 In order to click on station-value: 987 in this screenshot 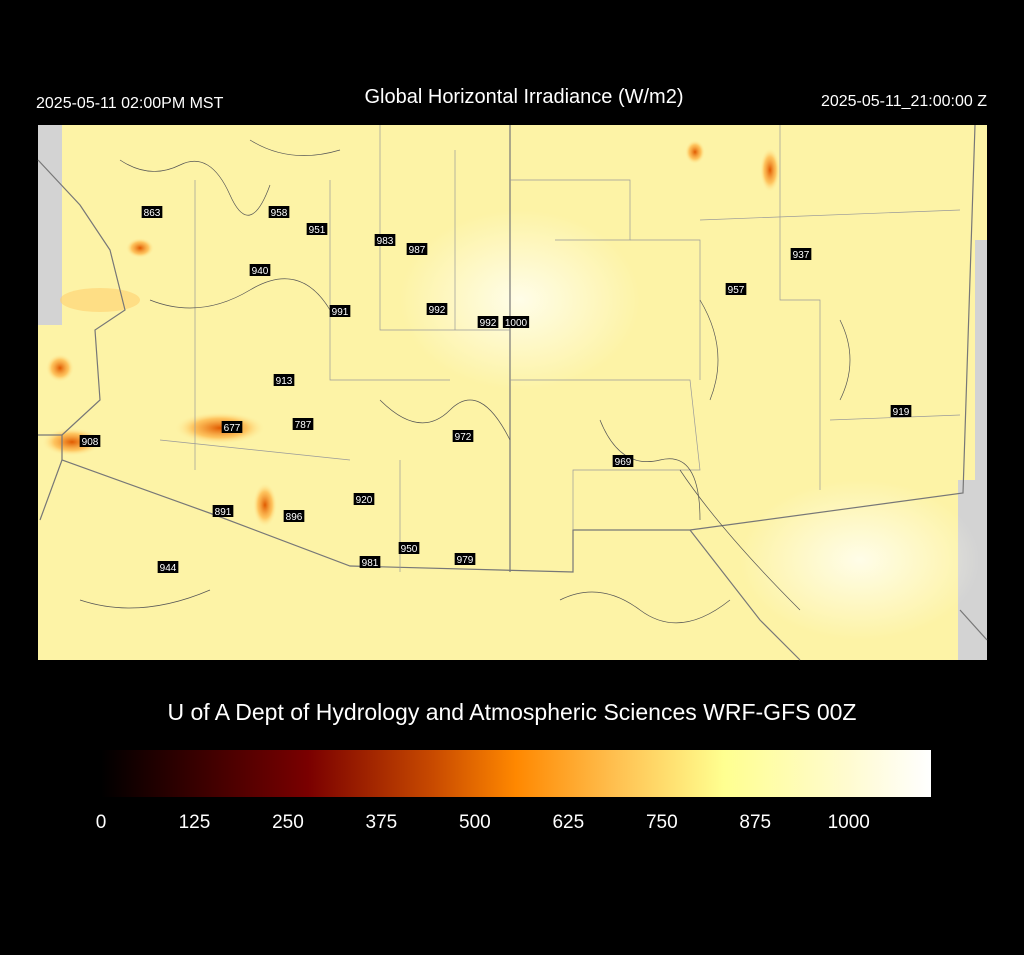, I will do `click(417, 250)`.